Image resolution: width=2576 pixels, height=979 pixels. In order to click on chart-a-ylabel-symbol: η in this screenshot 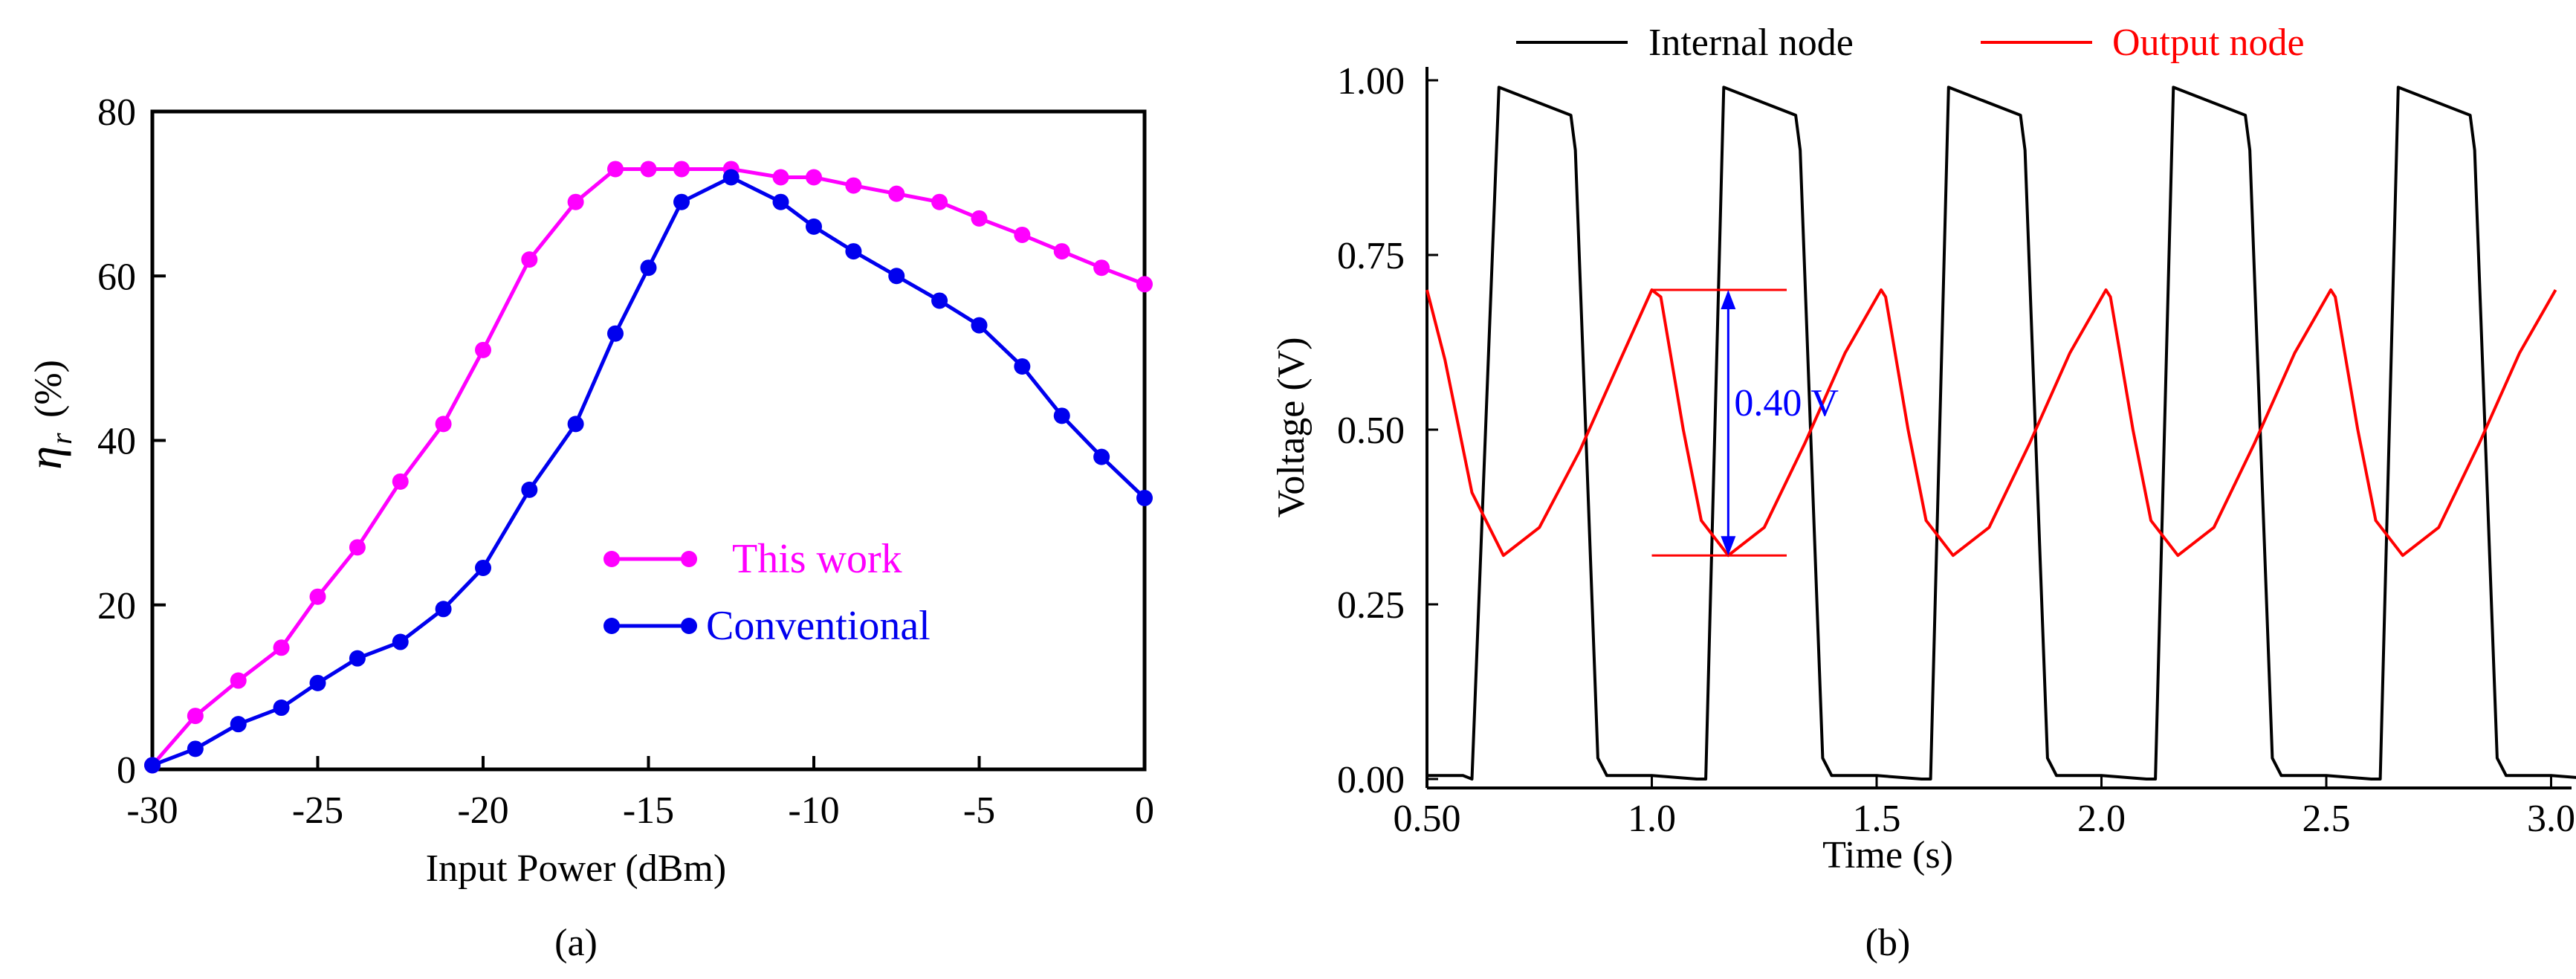, I will do `click(45, 458)`.